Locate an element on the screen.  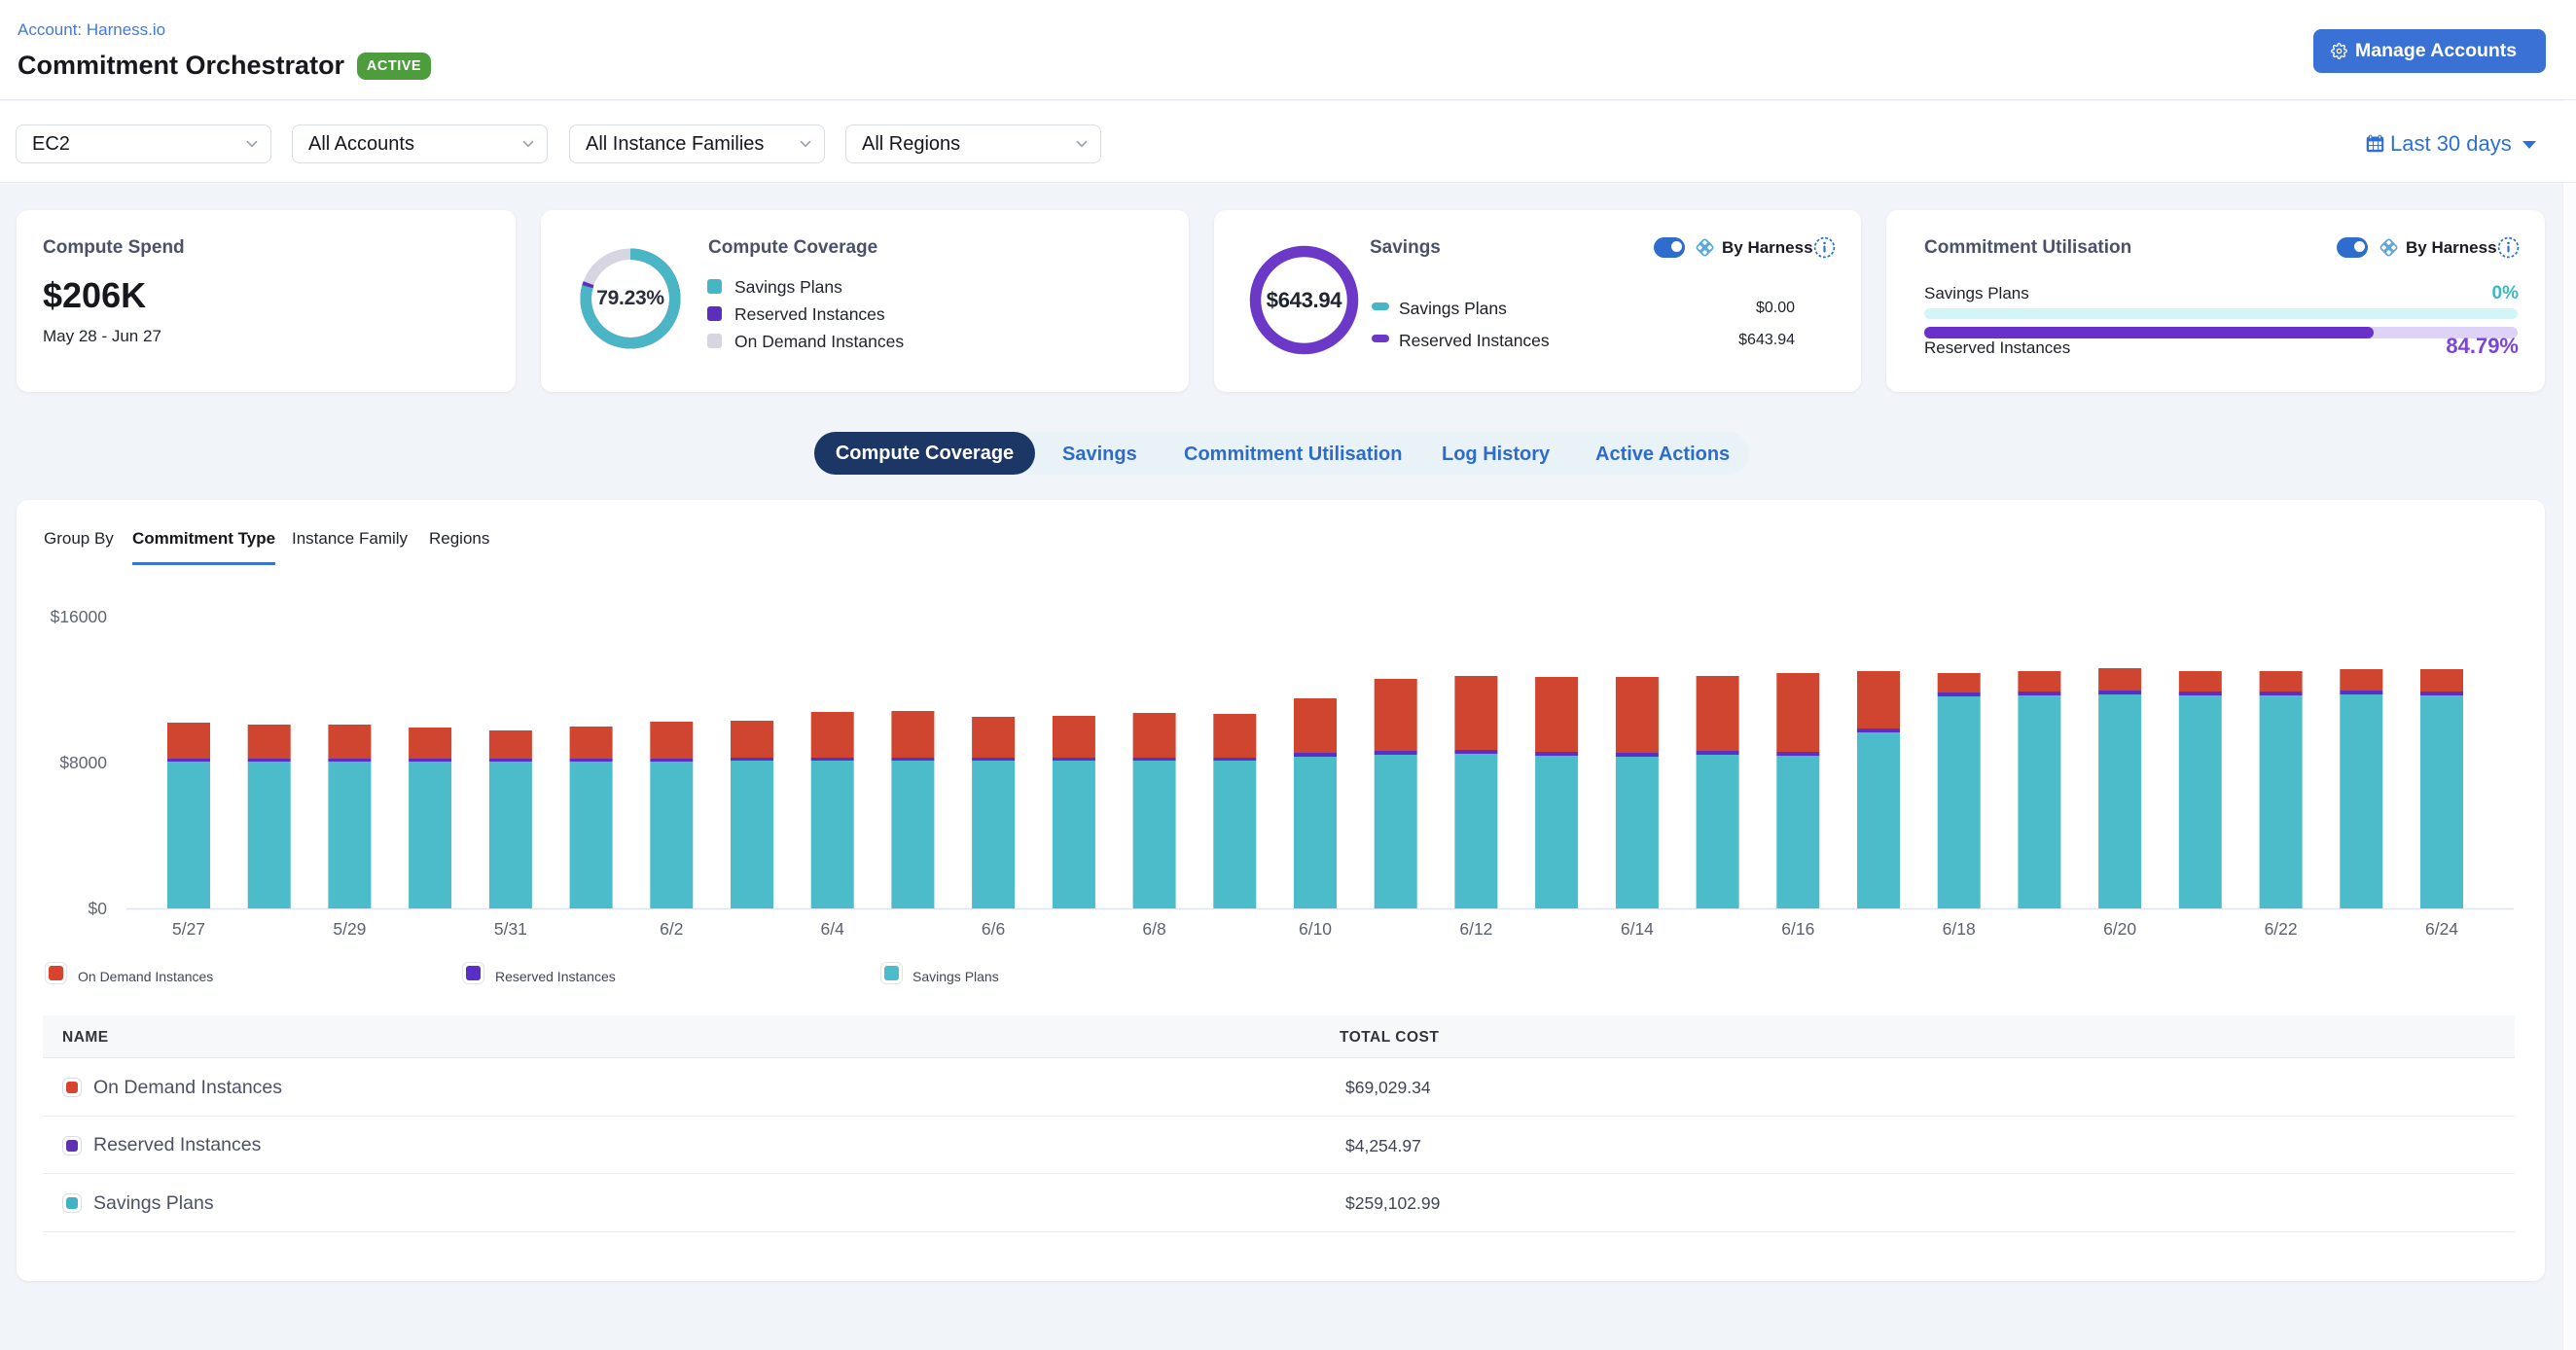
svg-text: 6/4 is located at coordinates (833, 929).